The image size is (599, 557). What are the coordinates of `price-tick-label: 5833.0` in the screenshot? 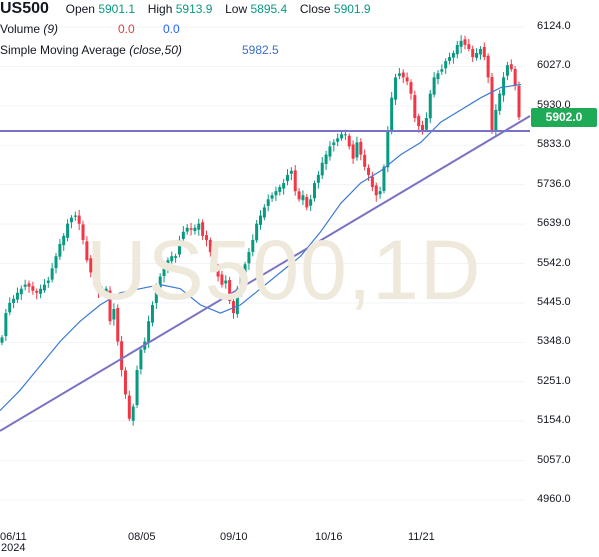 It's located at (554, 144).